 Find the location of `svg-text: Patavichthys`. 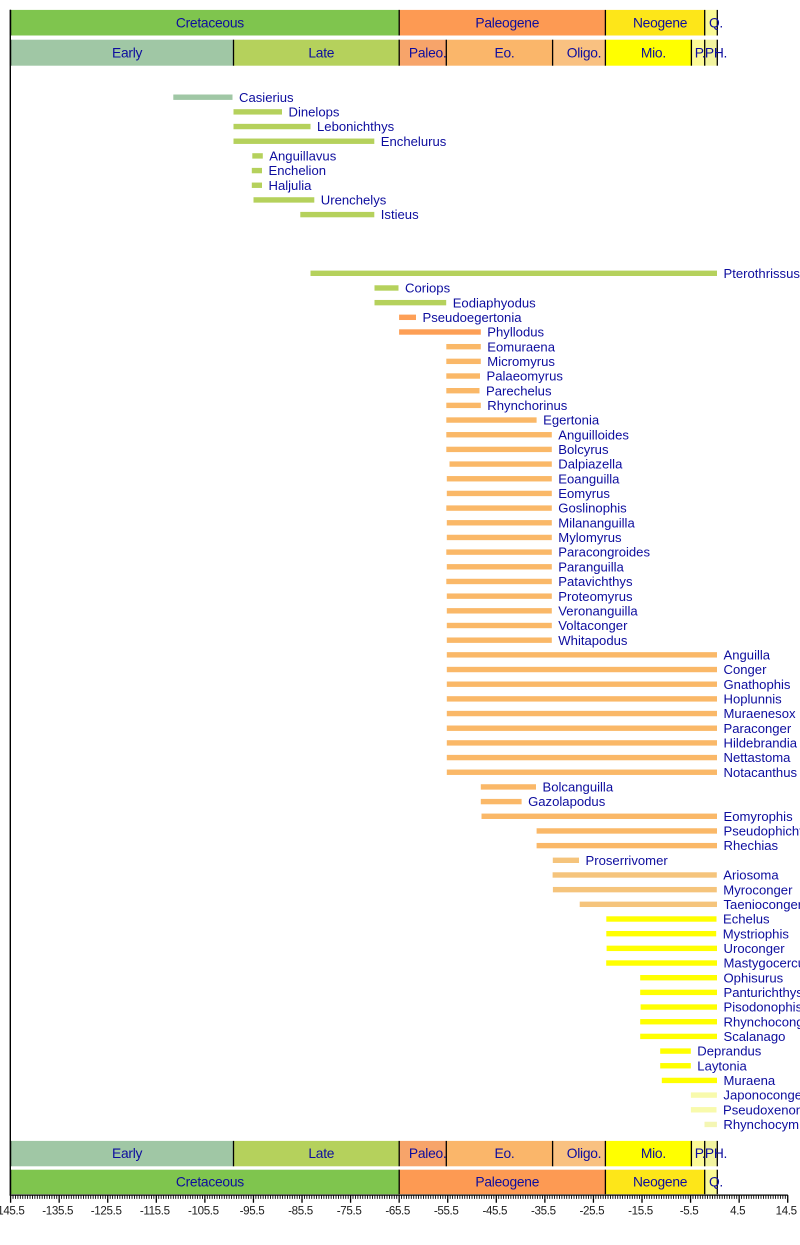

svg-text: Patavichthys is located at coordinates (595, 581).